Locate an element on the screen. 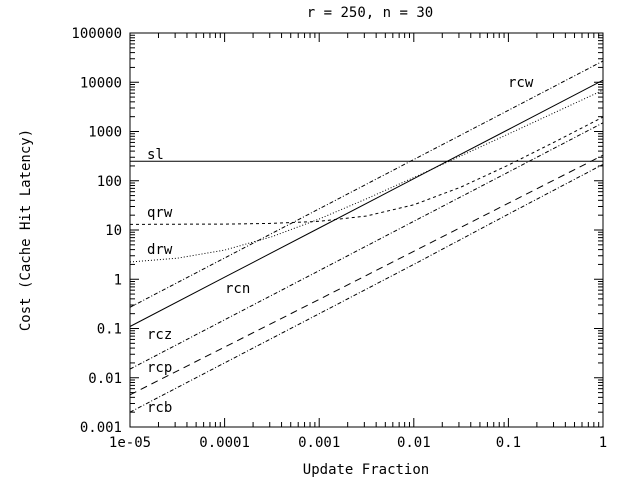 The height and width of the screenshot is (480, 640). y-tick-label: 1 is located at coordinates (118, 280).